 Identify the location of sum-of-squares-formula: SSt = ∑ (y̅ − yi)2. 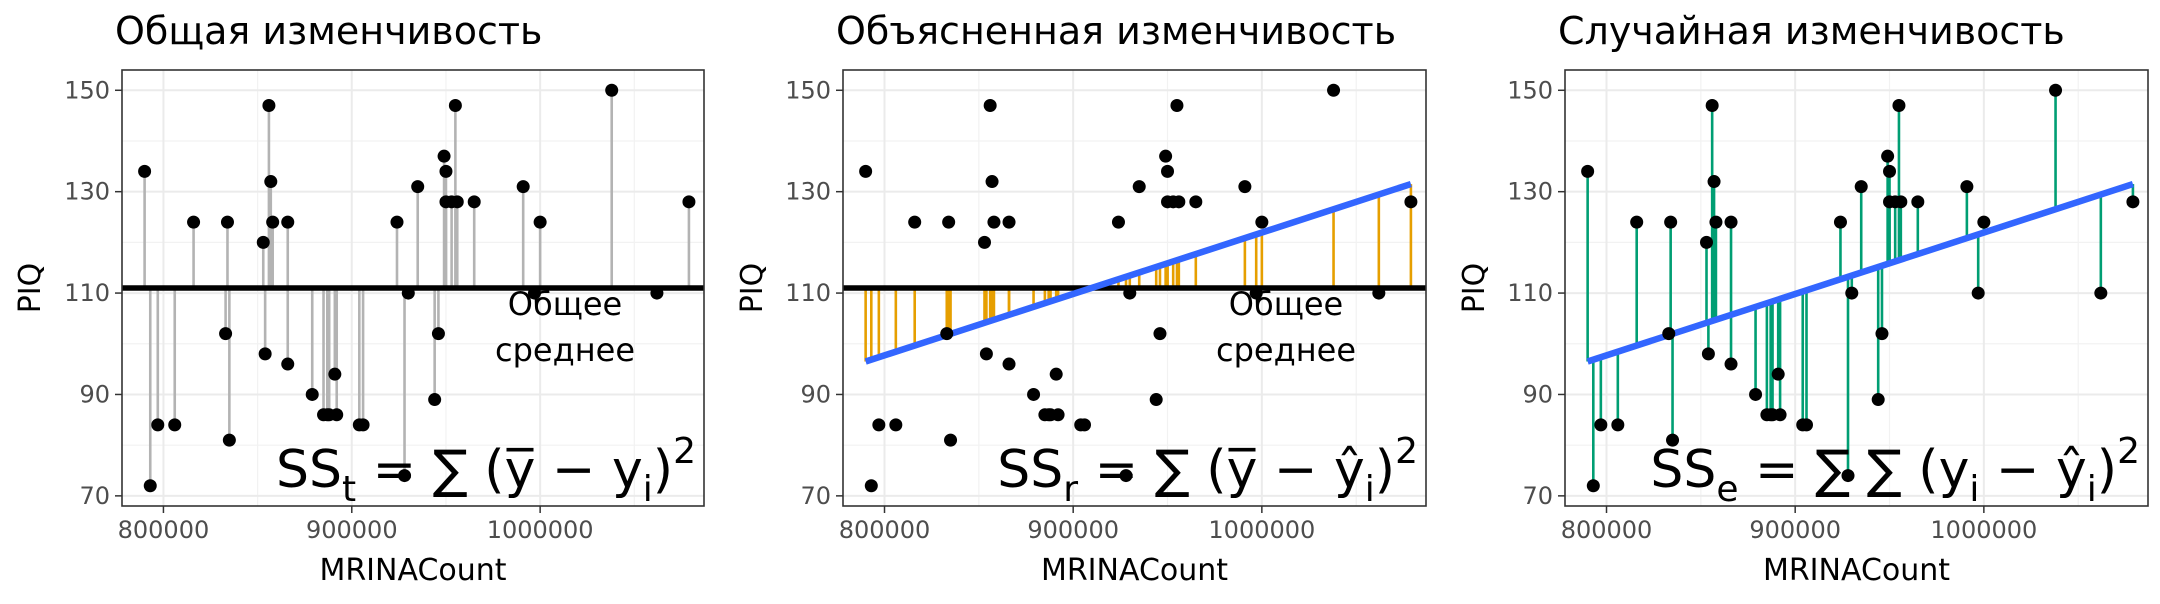
(486, 470).